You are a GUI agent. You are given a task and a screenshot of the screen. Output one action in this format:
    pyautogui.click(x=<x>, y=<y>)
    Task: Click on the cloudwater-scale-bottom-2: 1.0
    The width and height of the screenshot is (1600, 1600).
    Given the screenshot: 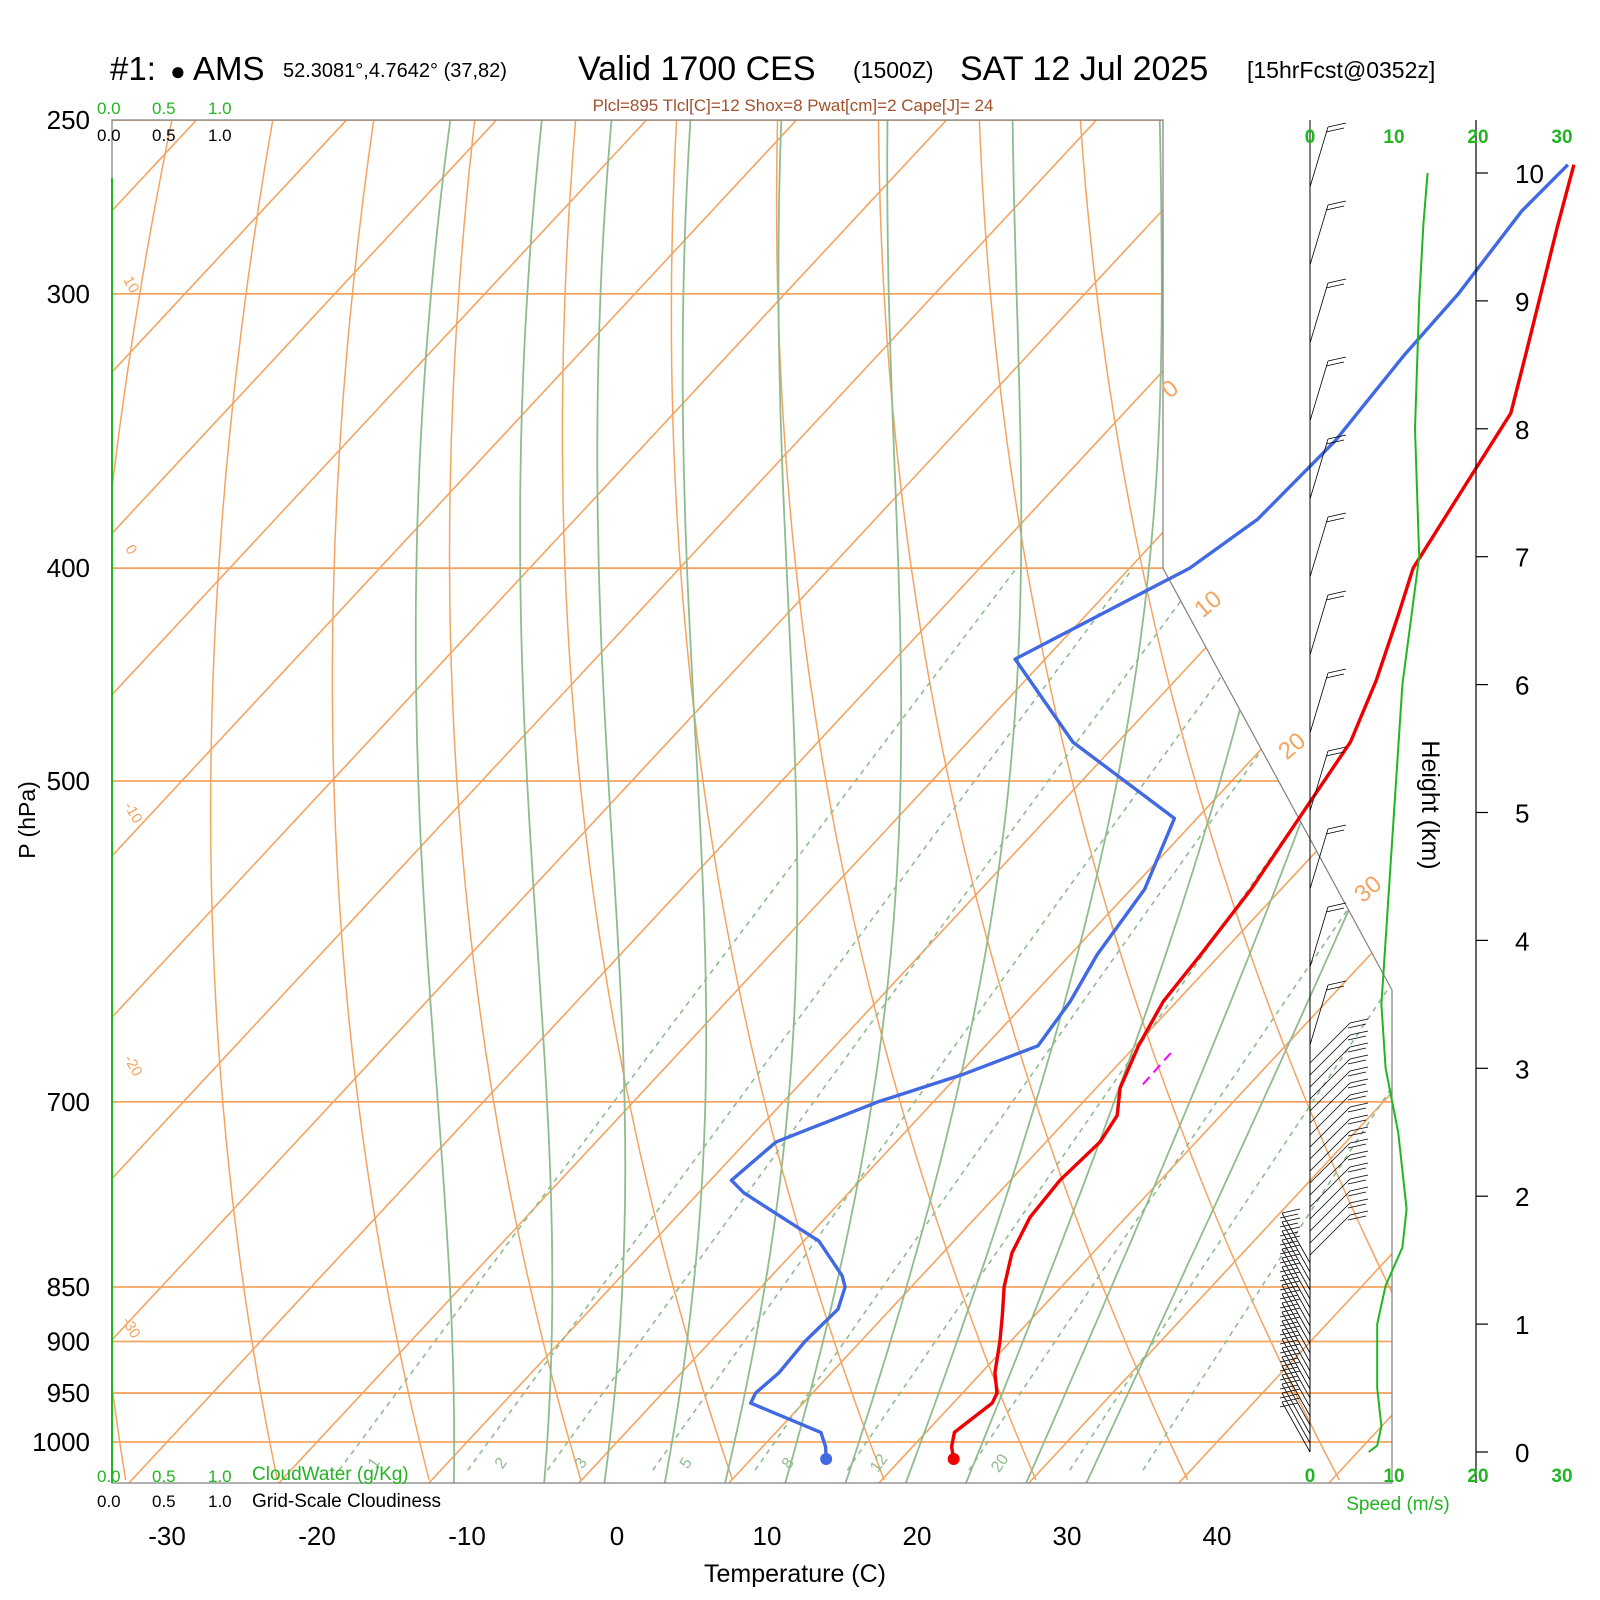 What is the action you would take?
    pyautogui.click(x=220, y=1476)
    